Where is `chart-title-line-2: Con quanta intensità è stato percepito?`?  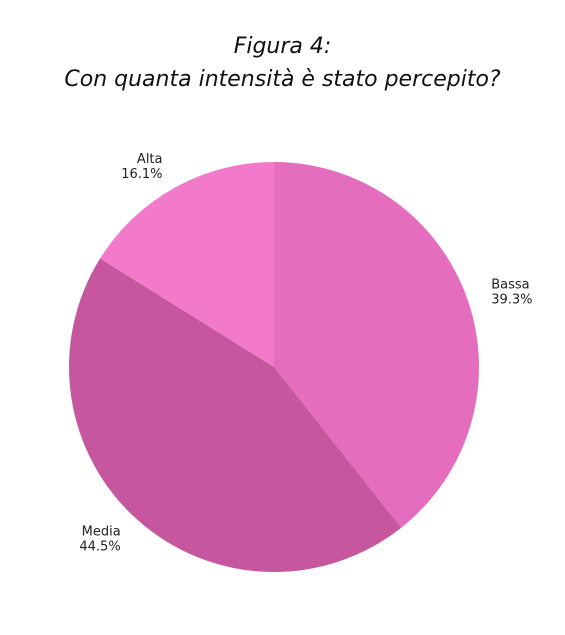 chart-title-line-2: Con quanta intensità è stato percepito? is located at coordinates (282, 79).